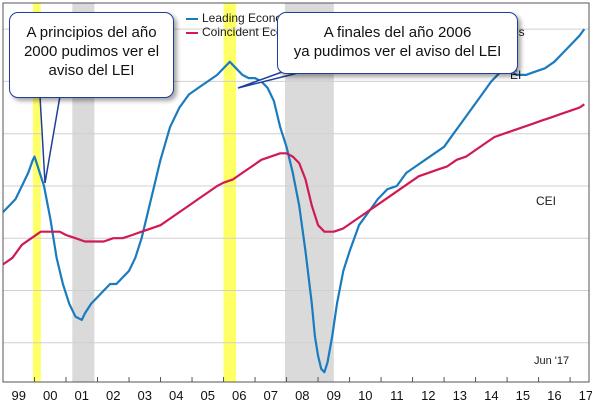  Describe the element at coordinates (271, 395) in the screenshot. I see `x-tick-label-07: 07` at that location.